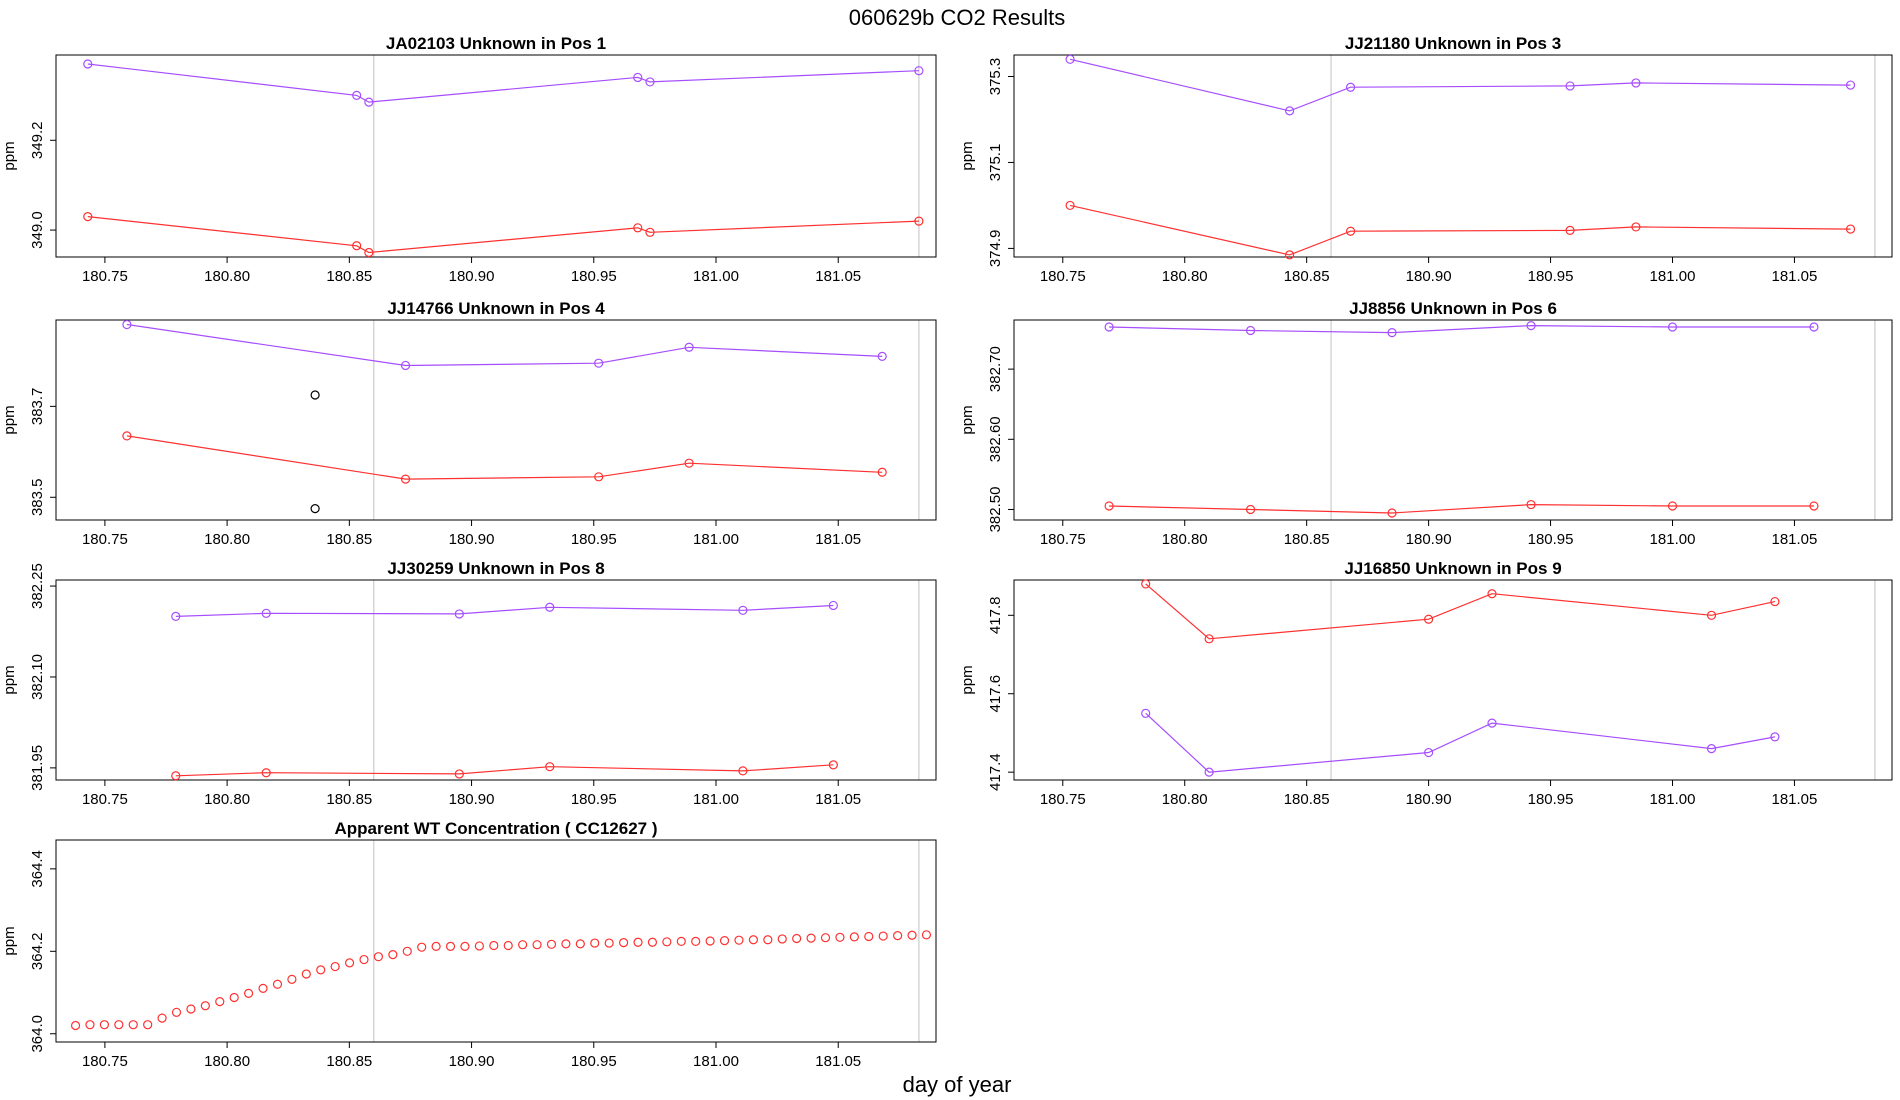 This screenshot has height=1100, width=1900. What do you see at coordinates (957, 1084) in the screenshot?
I see `figure-x-axis-label: day of year` at bounding box center [957, 1084].